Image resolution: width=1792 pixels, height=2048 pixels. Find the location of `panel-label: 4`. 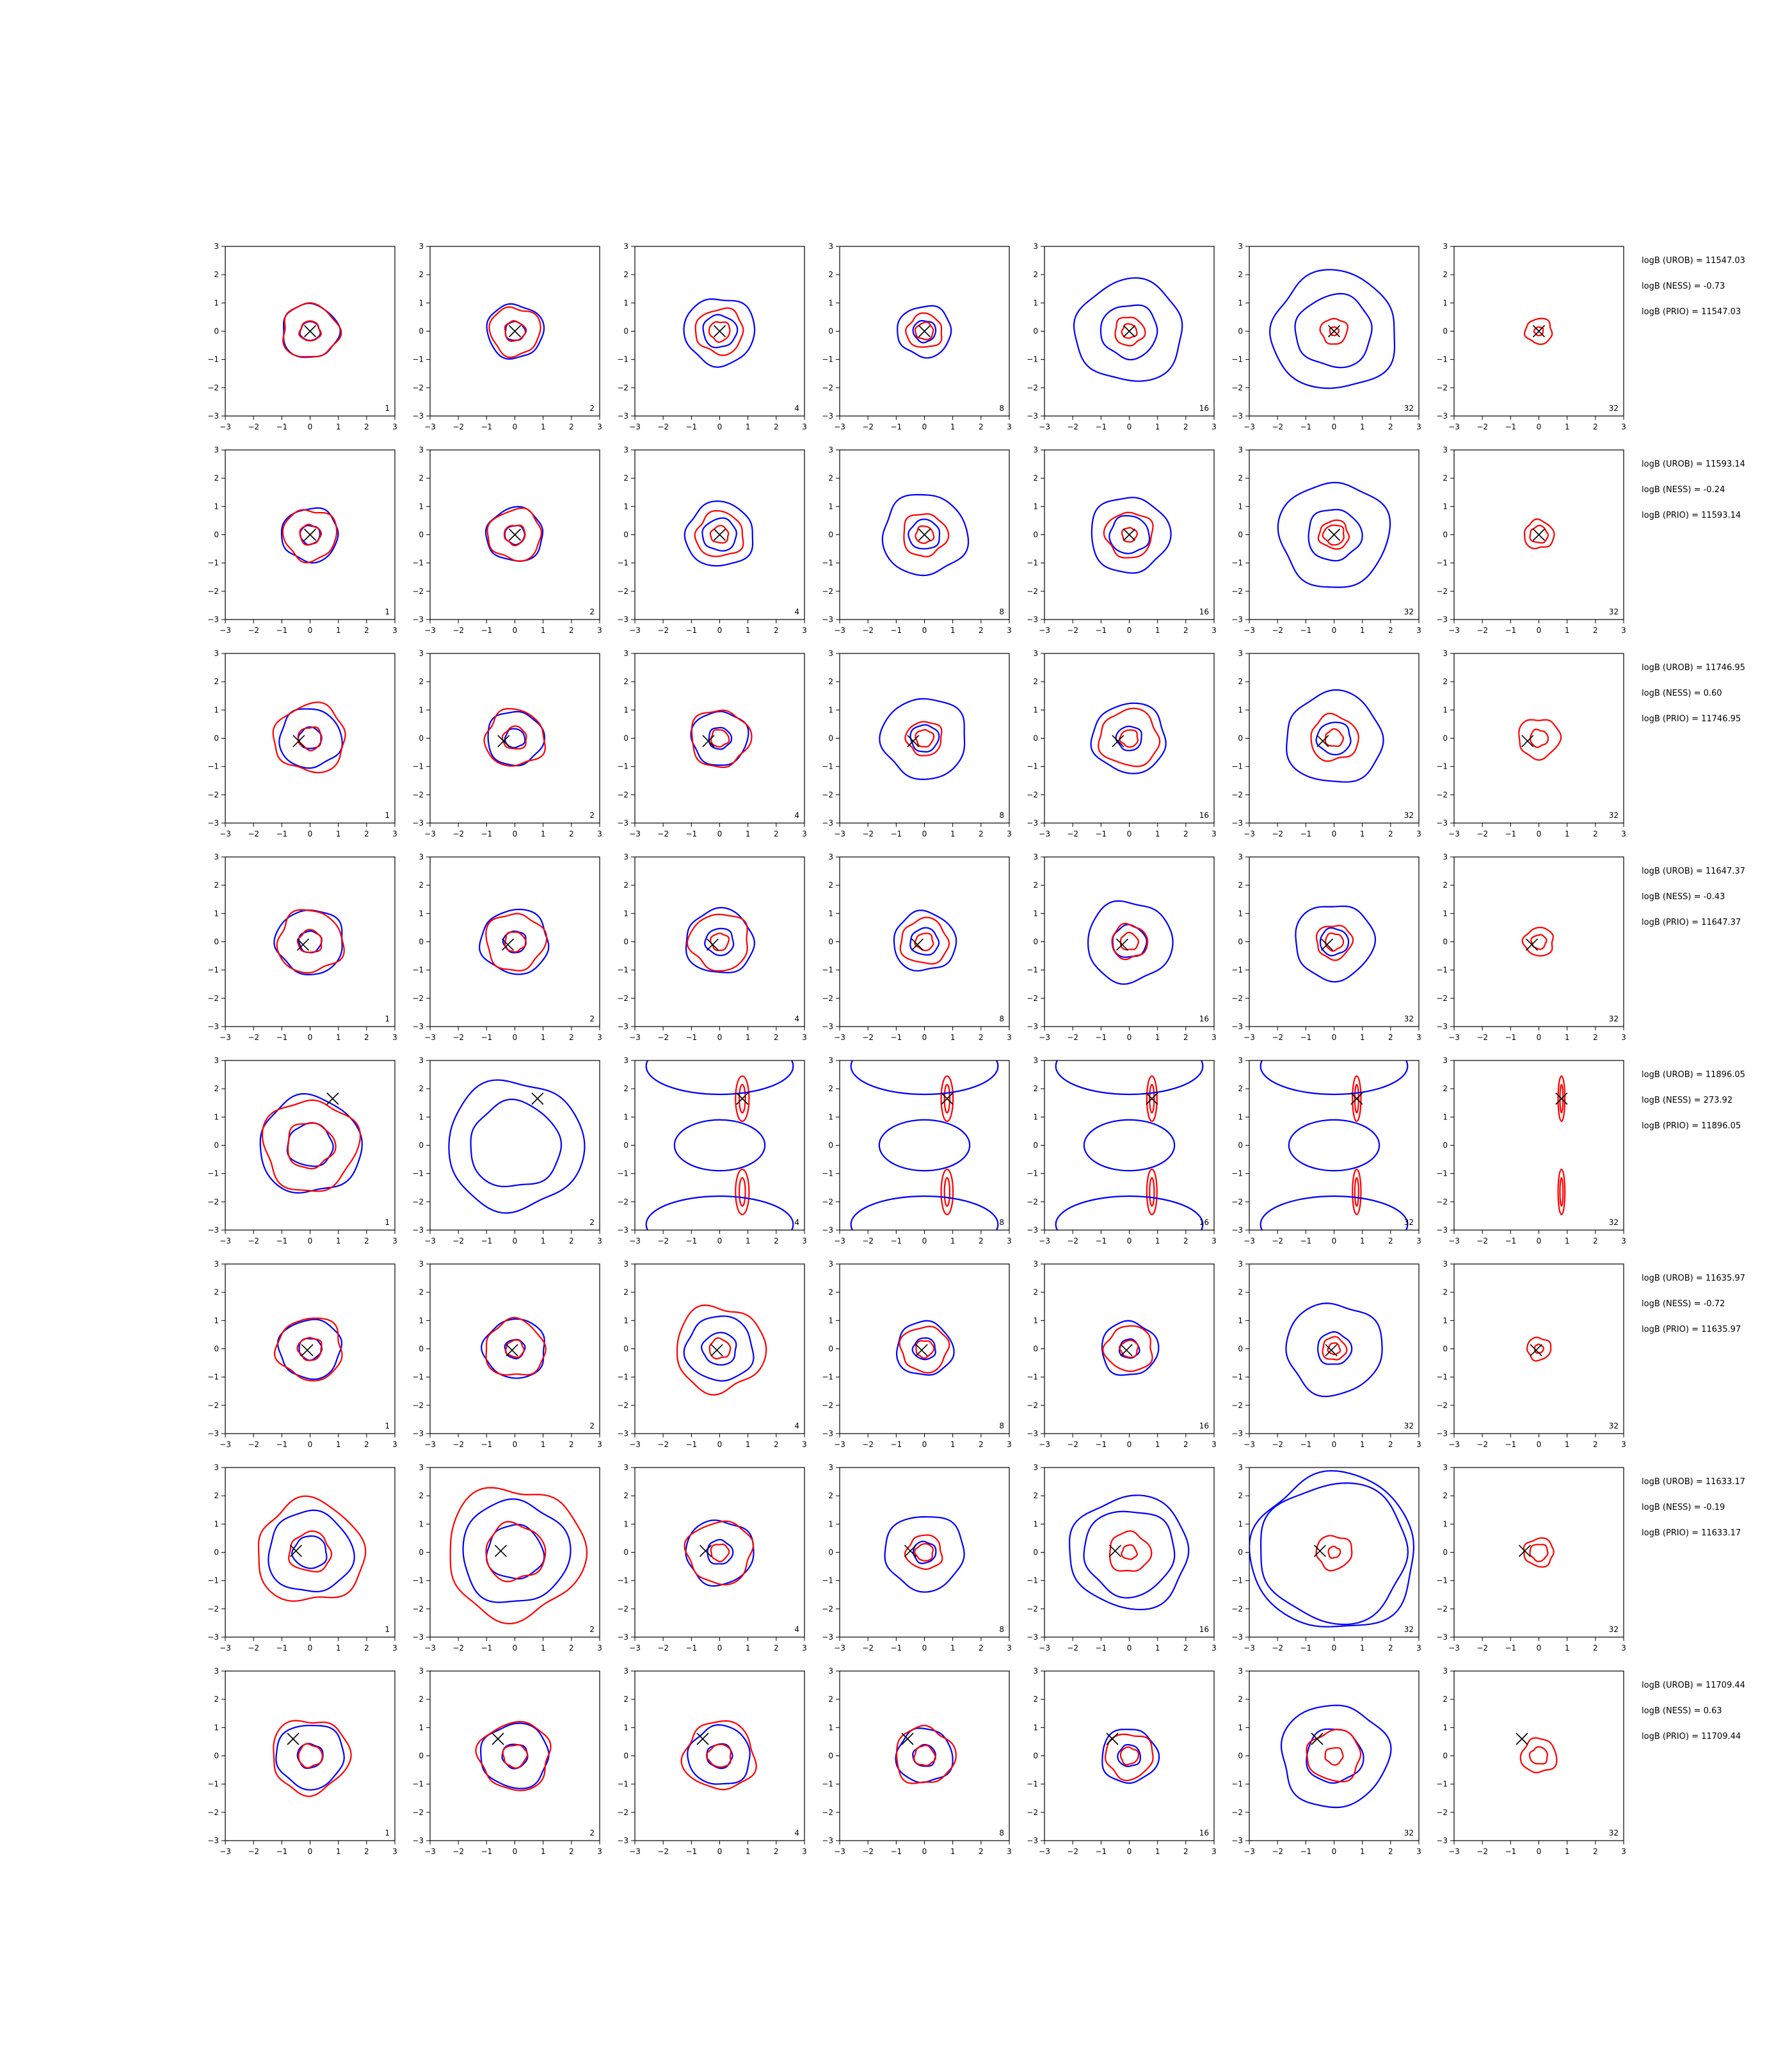

panel-label: 4 is located at coordinates (796, 408).